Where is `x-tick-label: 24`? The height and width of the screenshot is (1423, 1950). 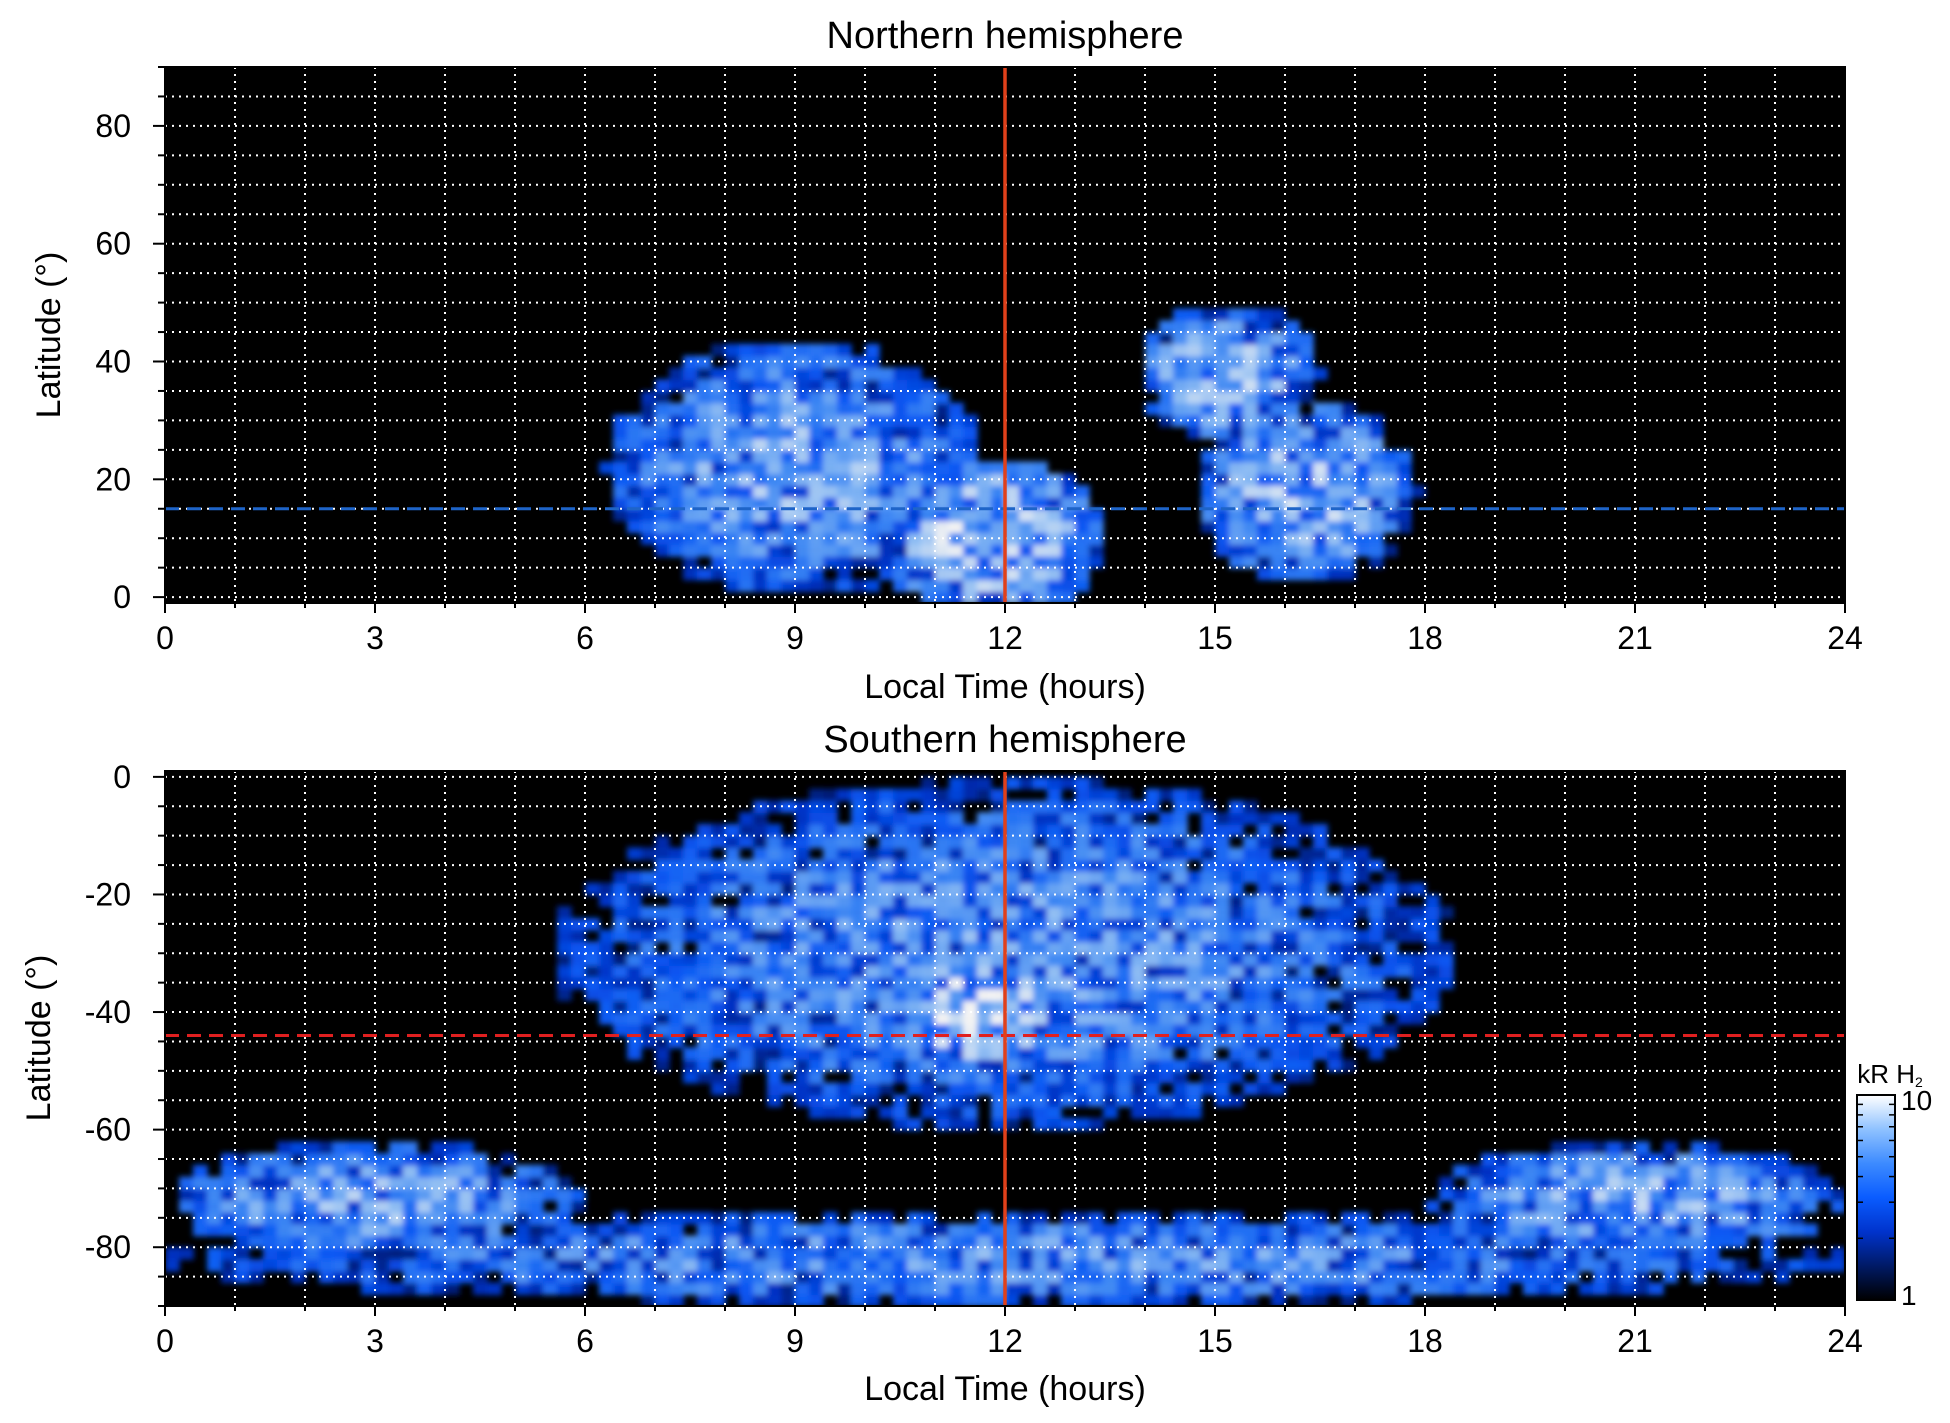
x-tick-label: 24 is located at coordinates (1845, 638).